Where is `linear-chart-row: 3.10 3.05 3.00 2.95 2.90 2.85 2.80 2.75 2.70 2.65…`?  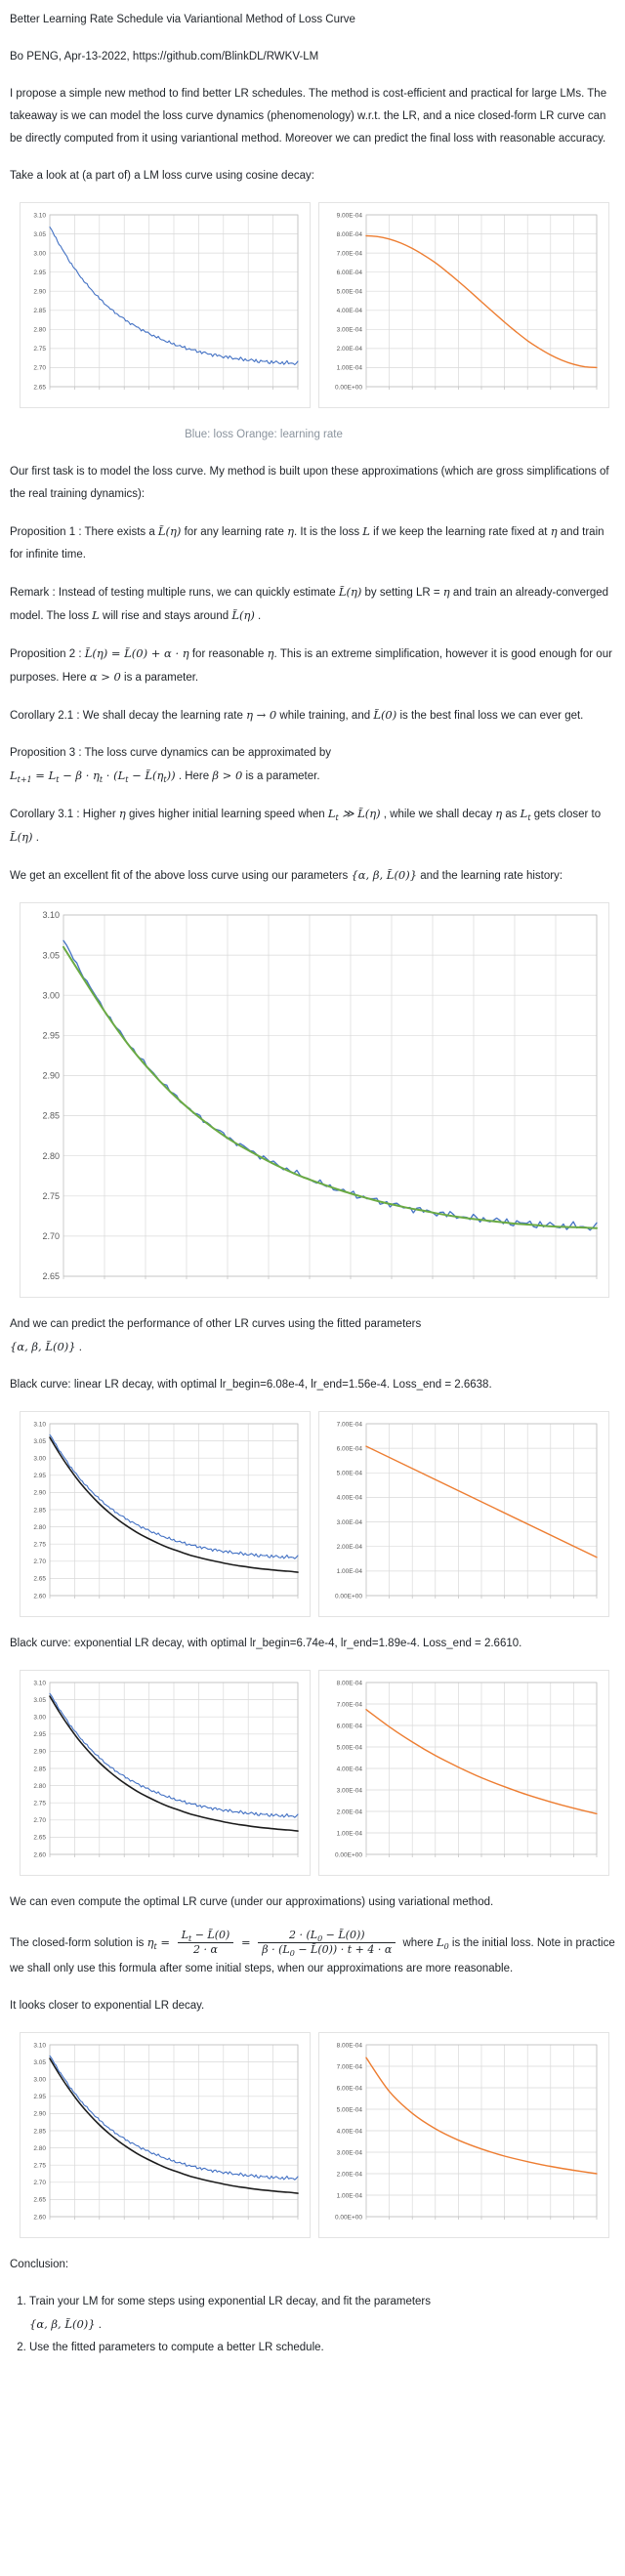
linear-chart-row: 3.10 3.05 3.00 2.95 2.90 2.85 2.80 2.75 2.70 2.65… is located at coordinates (317, 1514).